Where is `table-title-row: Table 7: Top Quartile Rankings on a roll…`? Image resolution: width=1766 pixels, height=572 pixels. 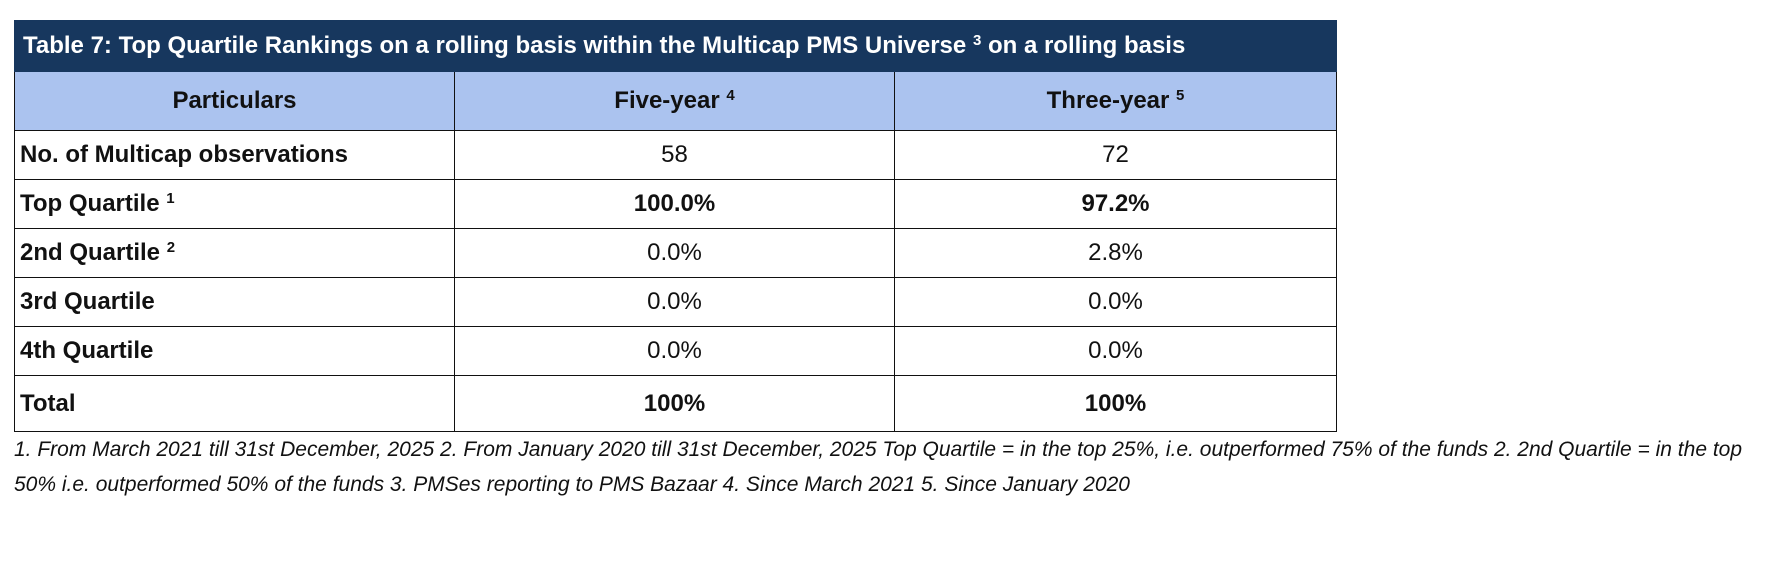
table-title-row: Table 7: Top Quartile Rankings on a roll… is located at coordinates (675, 46).